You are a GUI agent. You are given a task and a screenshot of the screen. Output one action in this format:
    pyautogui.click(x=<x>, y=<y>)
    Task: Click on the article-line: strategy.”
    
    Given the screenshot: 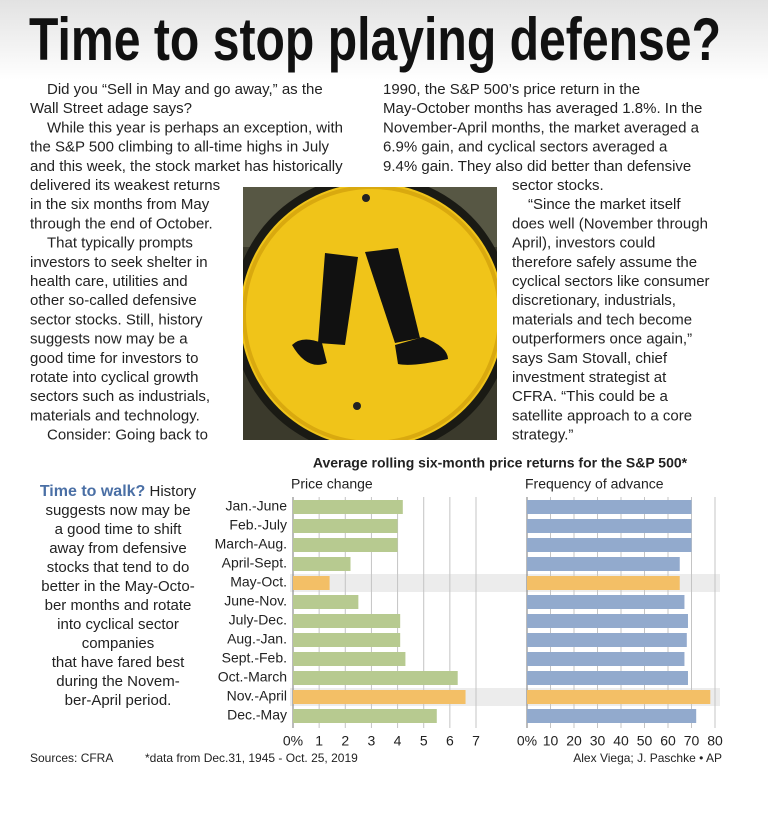 What is the action you would take?
    pyautogui.click(x=542, y=435)
    